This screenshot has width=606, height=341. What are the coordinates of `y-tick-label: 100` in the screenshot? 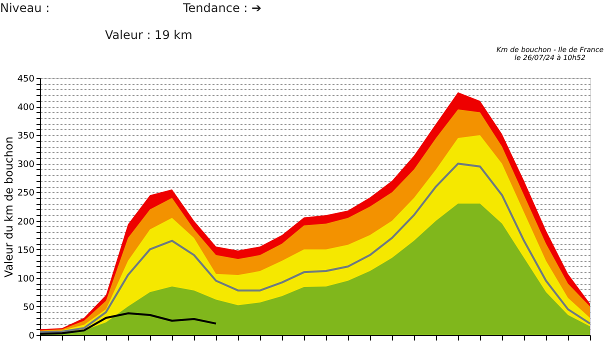 It's located at (26, 279).